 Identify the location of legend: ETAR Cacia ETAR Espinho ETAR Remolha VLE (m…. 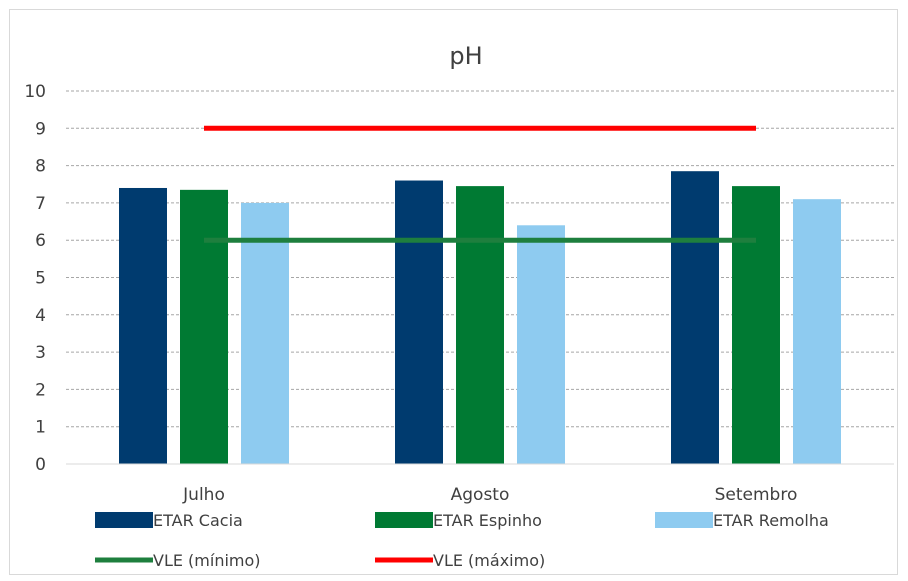
(462, 540).